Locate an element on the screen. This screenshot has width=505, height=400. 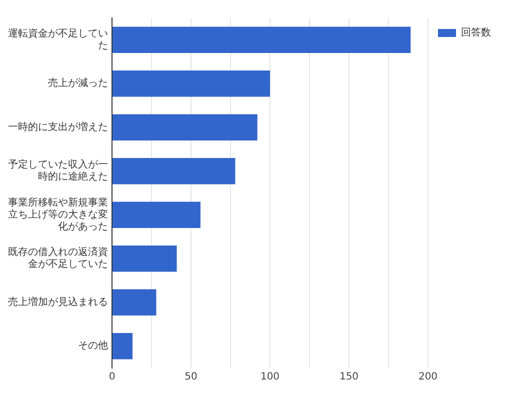
x-tick-label: 50 is located at coordinates (191, 377).